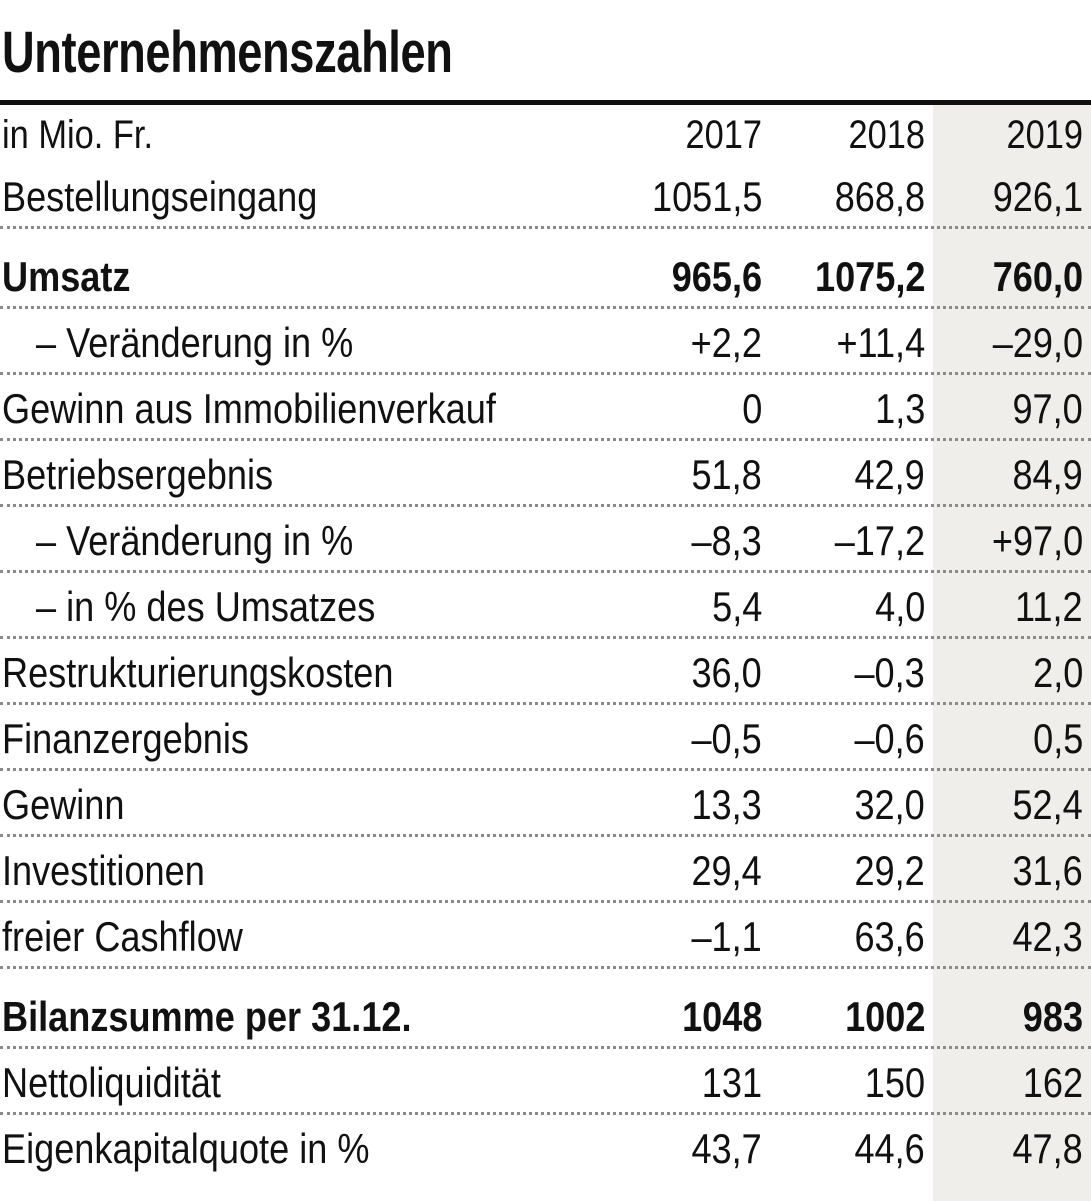 The image size is (1091, 1201). What do you see at coordinates (545, 269) in the screenshot?
I see `table-row: Umsatz 965,6 1075,2 760,0` at bounding box center [545, 269].